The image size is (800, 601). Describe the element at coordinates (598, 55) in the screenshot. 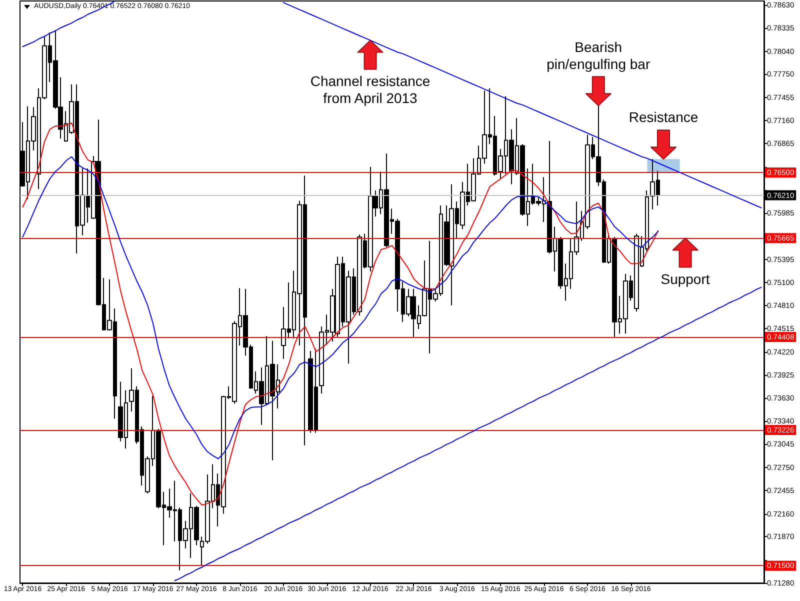

I see `annotation: Bearish pin/engulfing bar` at that location.